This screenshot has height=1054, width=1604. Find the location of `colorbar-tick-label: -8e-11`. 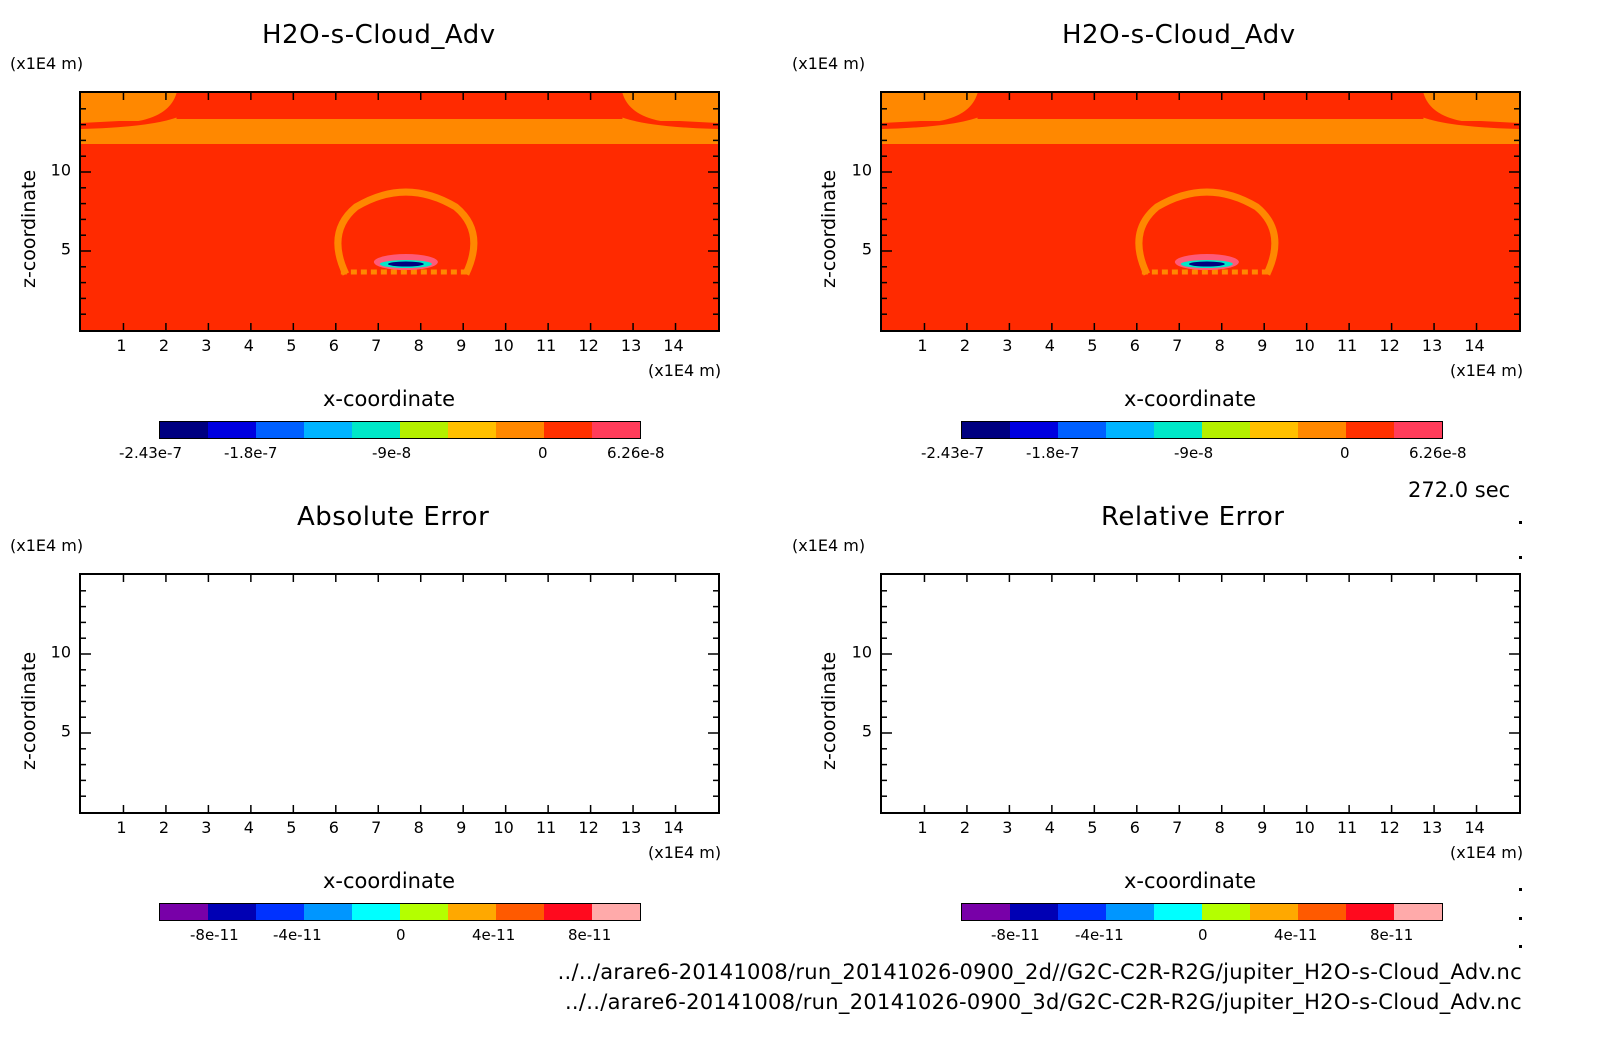

colorbar-tick-label: -8e-11 is located at coordinates (214, 935).